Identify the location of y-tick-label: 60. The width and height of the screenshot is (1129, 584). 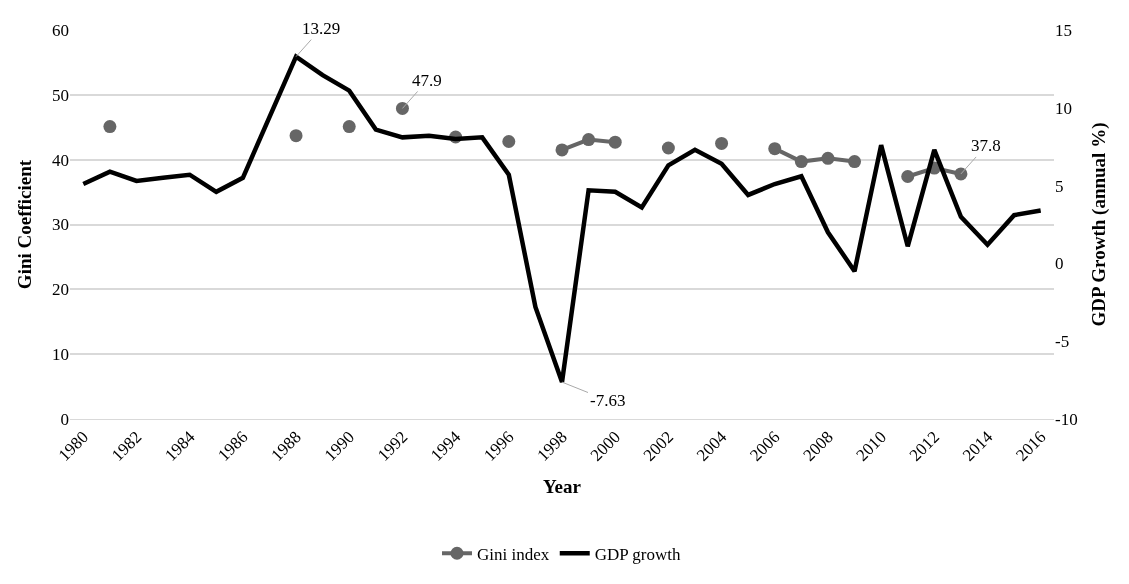
(60, 30).